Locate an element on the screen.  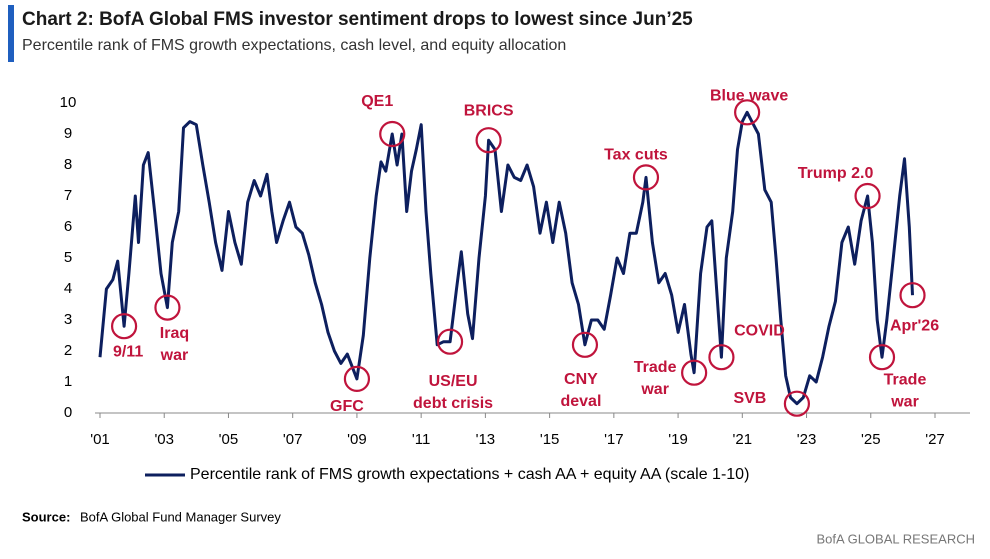
x-tick-label: '27 is located at coordinates (935, 439).